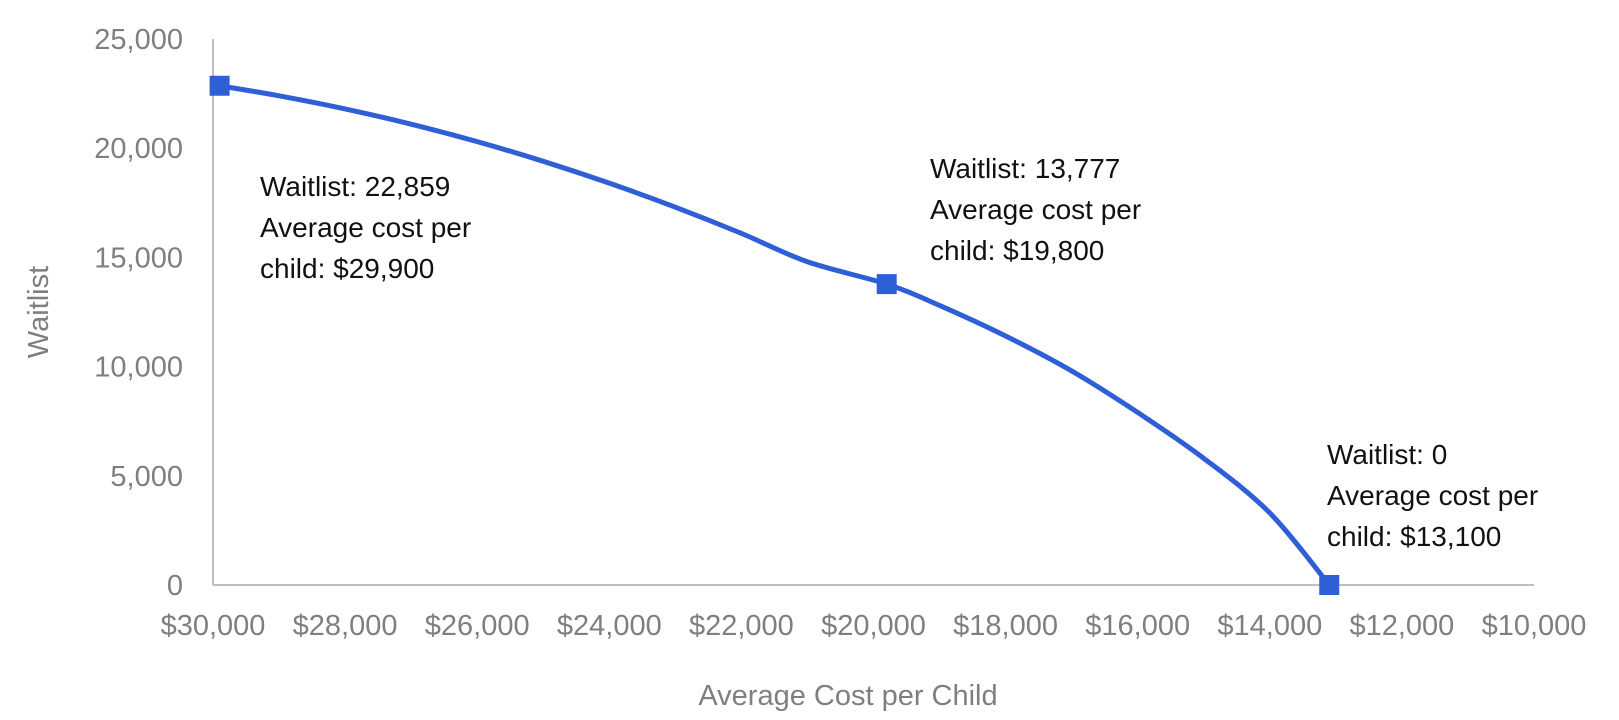 Image resolution: width=1619 pixels, height=720 pixels. I want to click on annotation-line: child: $19,800, so click(1017, 250).